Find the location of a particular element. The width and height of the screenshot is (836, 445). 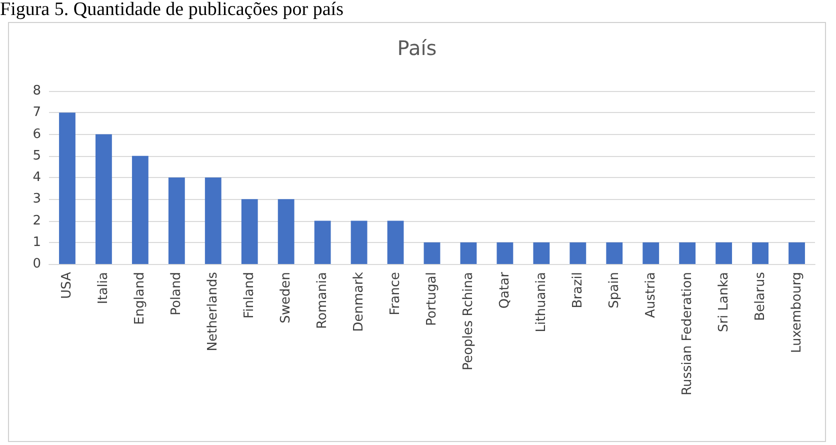

x-tick-label: Belarus is located at coordinates (760, 296).